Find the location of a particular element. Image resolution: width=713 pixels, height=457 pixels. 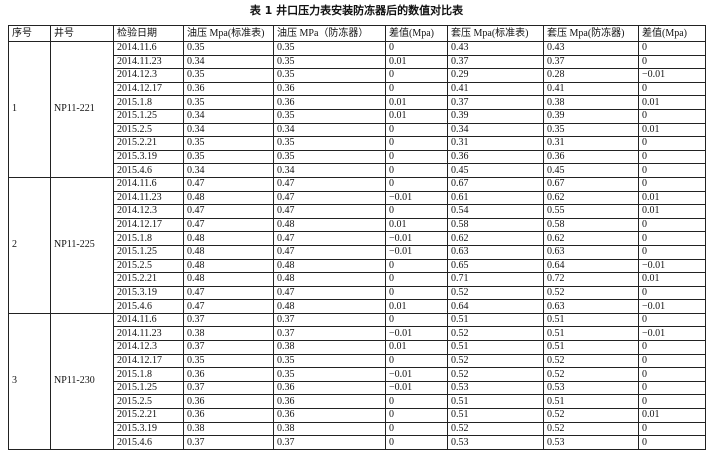

cell-casing-antifreeze: 0.36 is located at coordinates (591, 157).